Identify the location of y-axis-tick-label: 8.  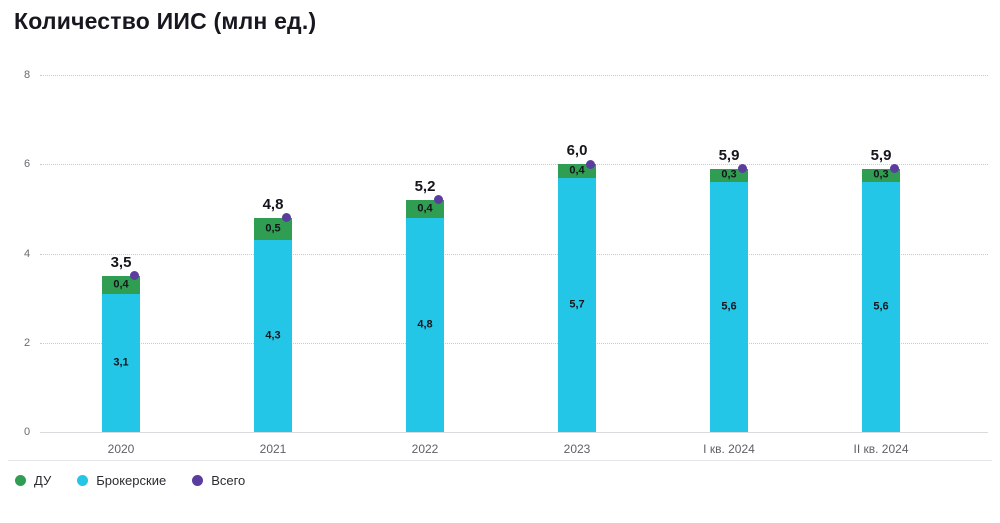
(27, 75).